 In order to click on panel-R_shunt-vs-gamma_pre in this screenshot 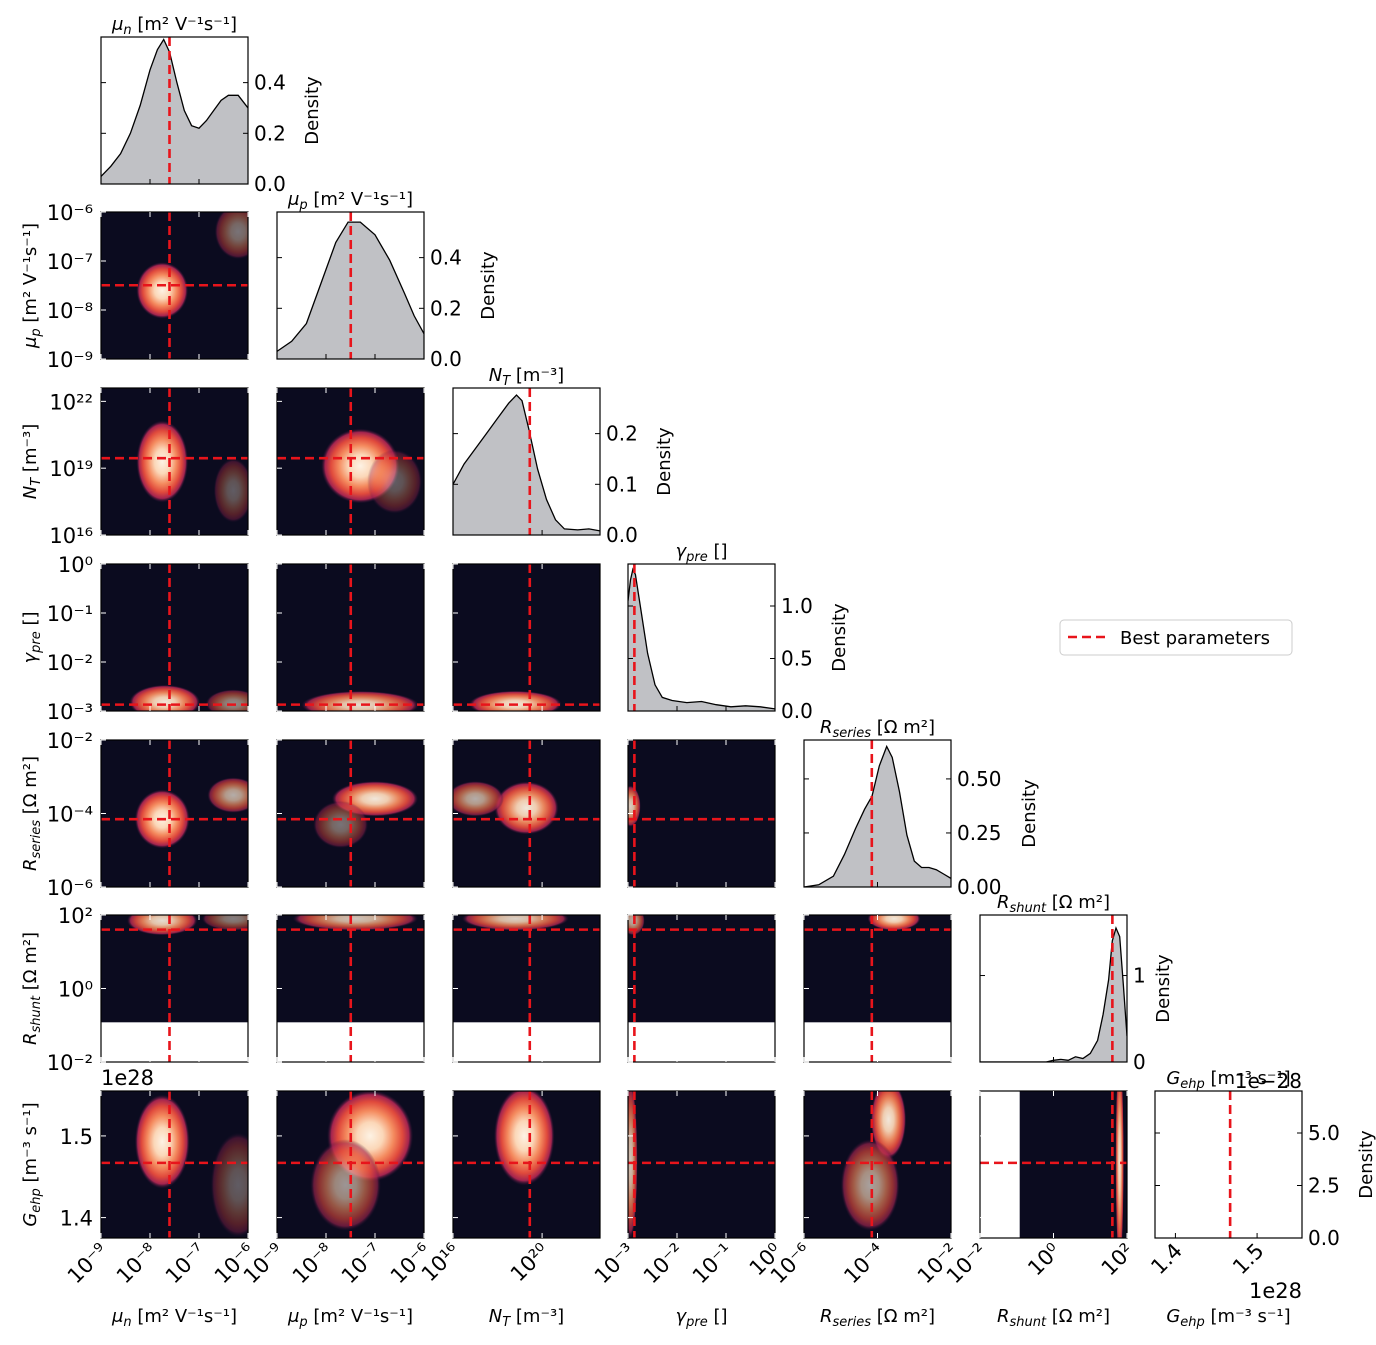, I will do `click(698, 984)`.